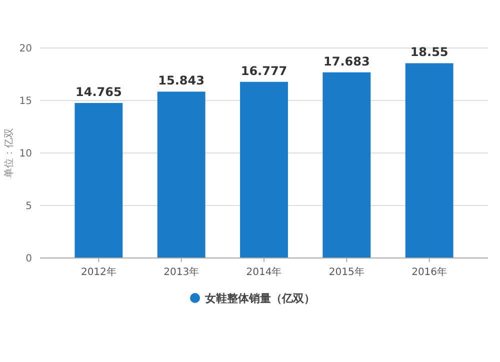  I want to click on y-tick-label: 5, so click(29, 206).